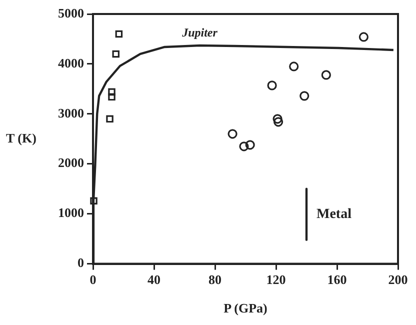 This screenshot has height=325, width=416. What do you see at coordinates (71, 62) in the screenshot?
I see `y-tick-label: 4000` at bounding box center [71, 62].